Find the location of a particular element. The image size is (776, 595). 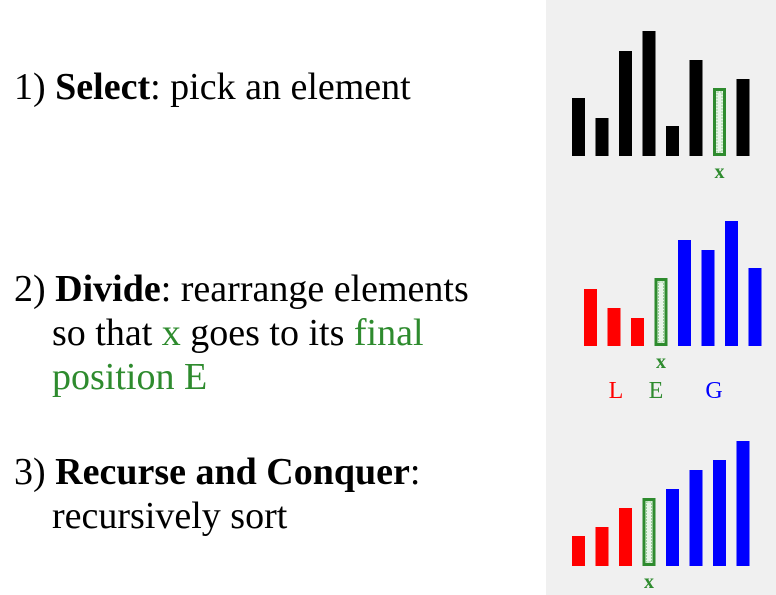

step-title: Recurse and Conquer is located at coordinates (232, 472).